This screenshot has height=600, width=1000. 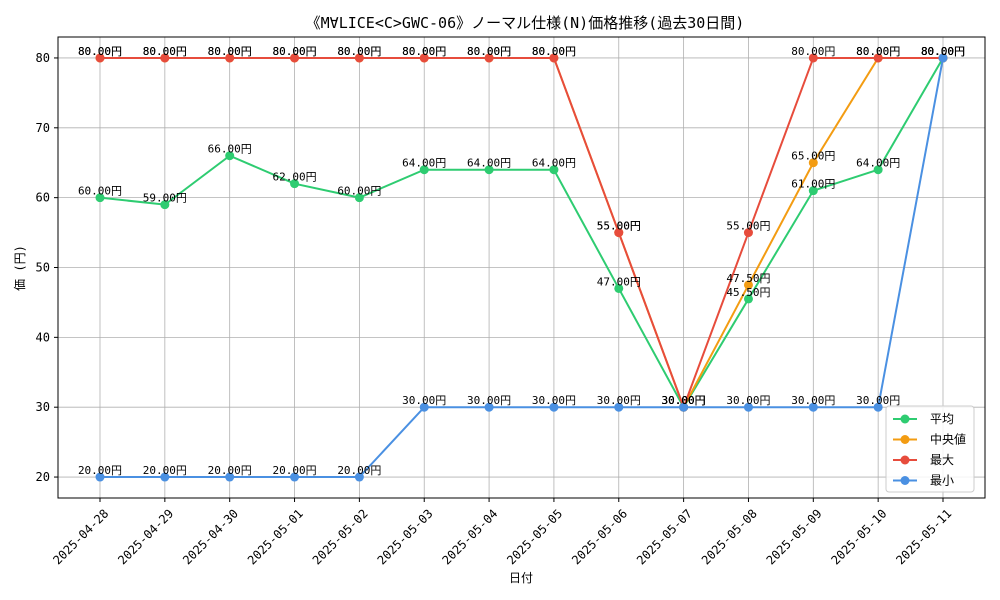 I want to click on x-tick-label: 2025-05-07, so click(x=664, y=536).